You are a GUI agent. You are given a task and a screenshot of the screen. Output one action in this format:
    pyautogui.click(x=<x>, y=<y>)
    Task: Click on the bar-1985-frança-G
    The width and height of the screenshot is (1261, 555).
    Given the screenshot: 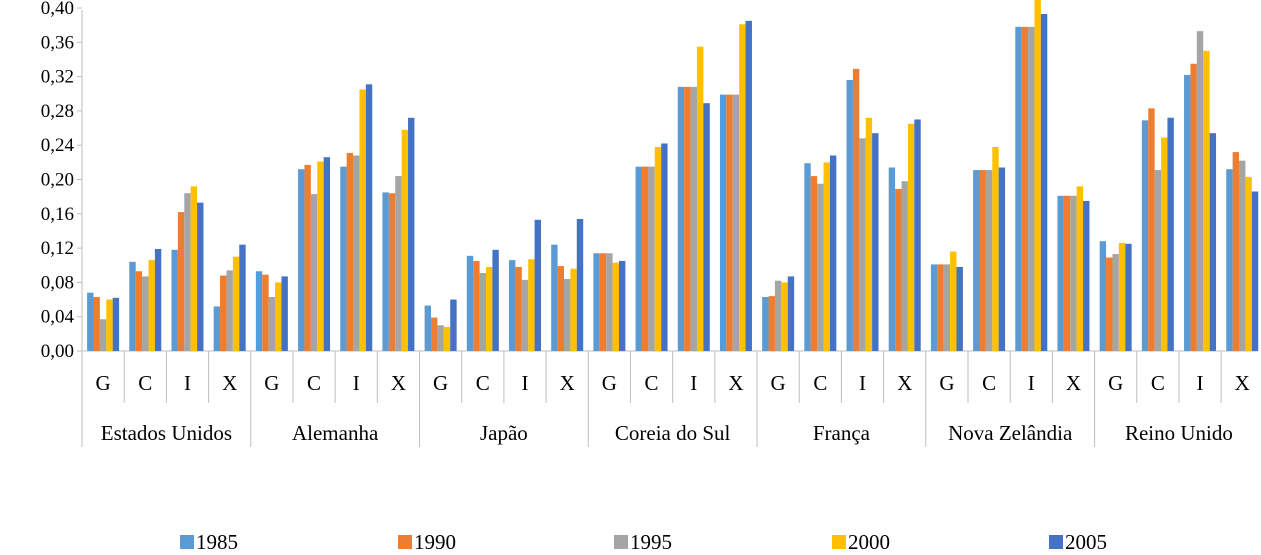 What is the action you would take?
    pyautogui.click(x=765, y=323)
    